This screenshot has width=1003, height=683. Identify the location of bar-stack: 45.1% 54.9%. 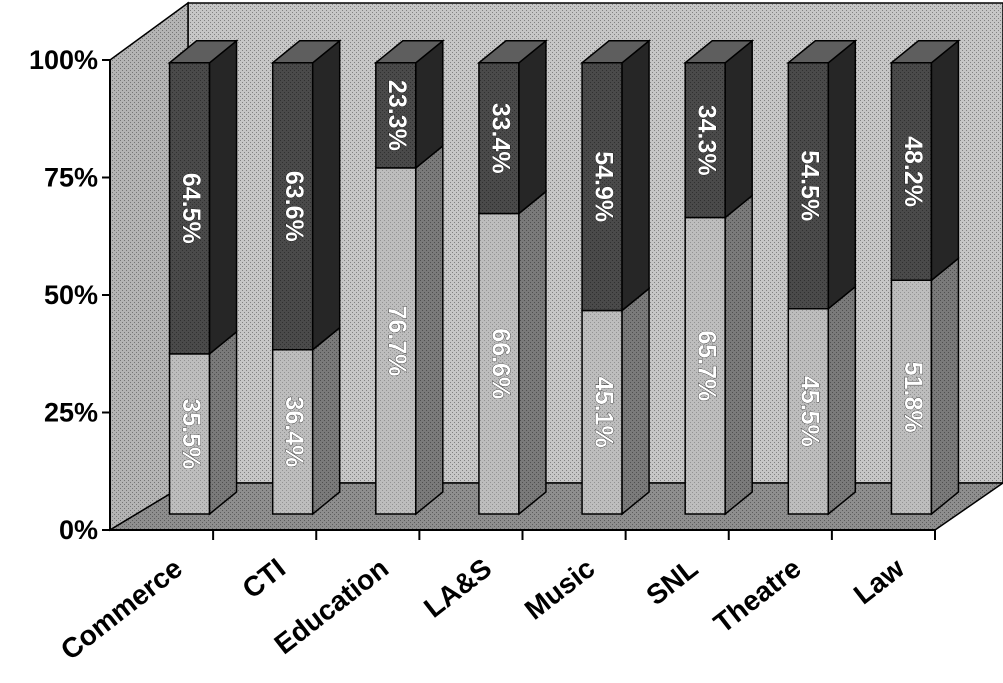
(615, 277).